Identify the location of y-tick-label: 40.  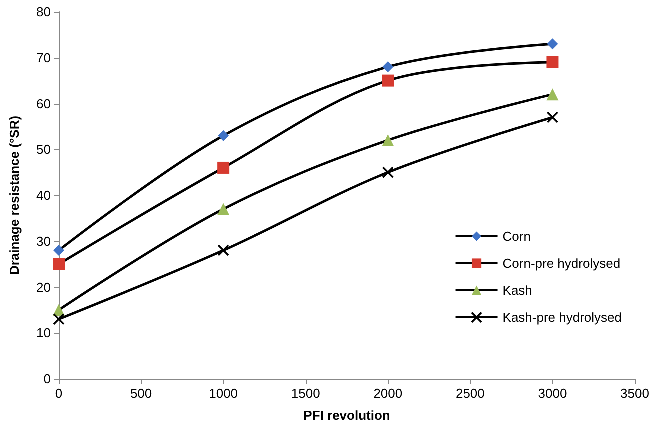
(43, 195).